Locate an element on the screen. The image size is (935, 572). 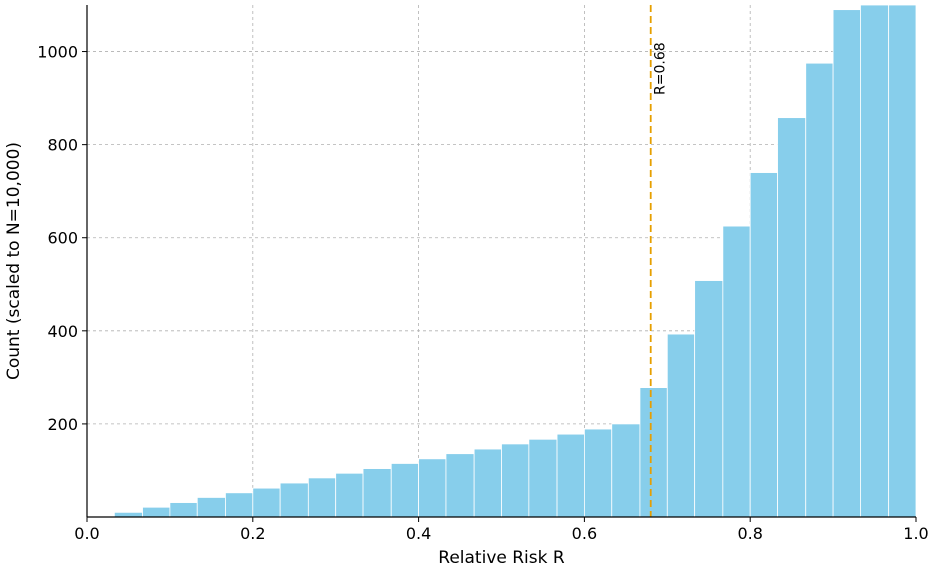
reference-line-group: R=0.68 is located at coordinates (659, 261).